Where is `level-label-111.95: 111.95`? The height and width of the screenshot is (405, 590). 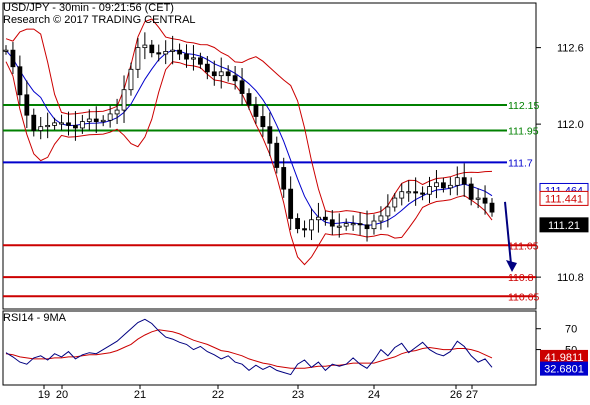 level-label-111.95: 111.95 is located at coordinates (523, 132).